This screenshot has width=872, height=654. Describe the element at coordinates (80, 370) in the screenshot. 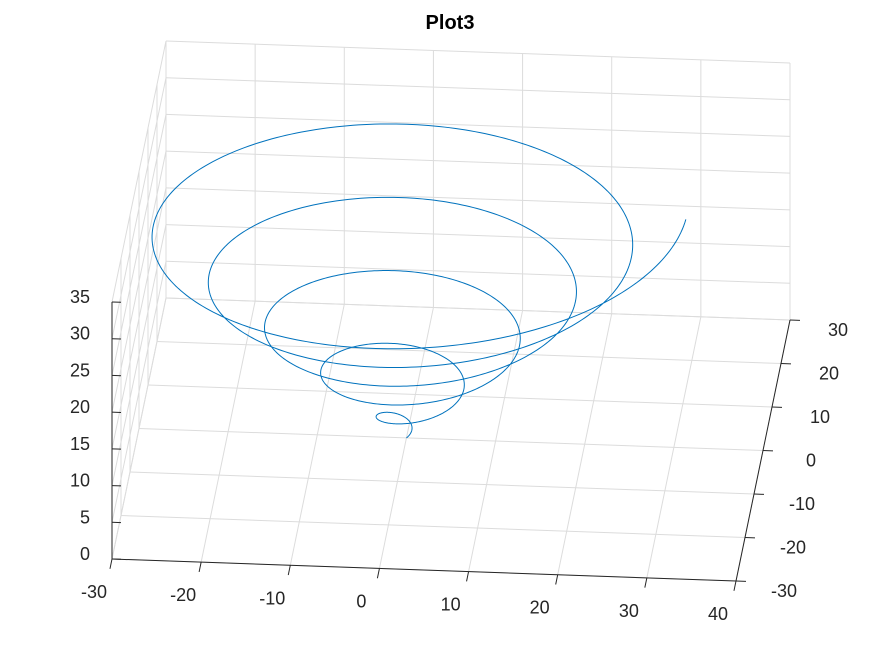

I see `z-tick-label: 25` at that location.